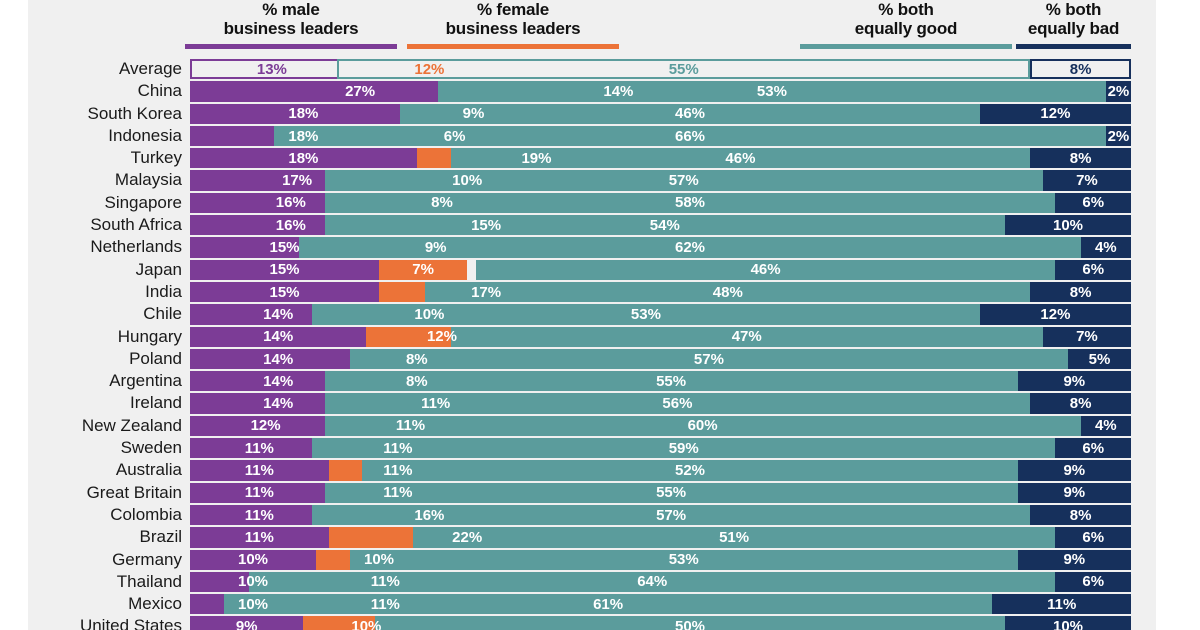 This screenshot has height=630, width=1200. Describe the element at coordinates (423, 270) in the screenshot. I see `bar-value-female: 7%` at that location.